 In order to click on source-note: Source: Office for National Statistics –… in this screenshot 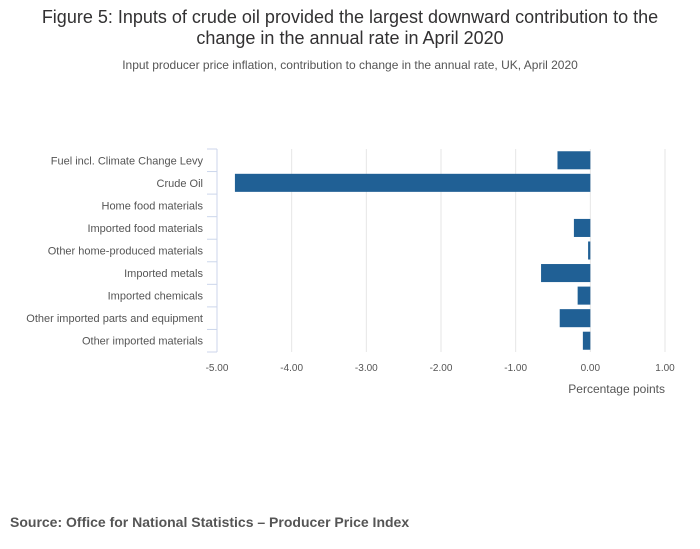, I will do `click(210, 522)`.